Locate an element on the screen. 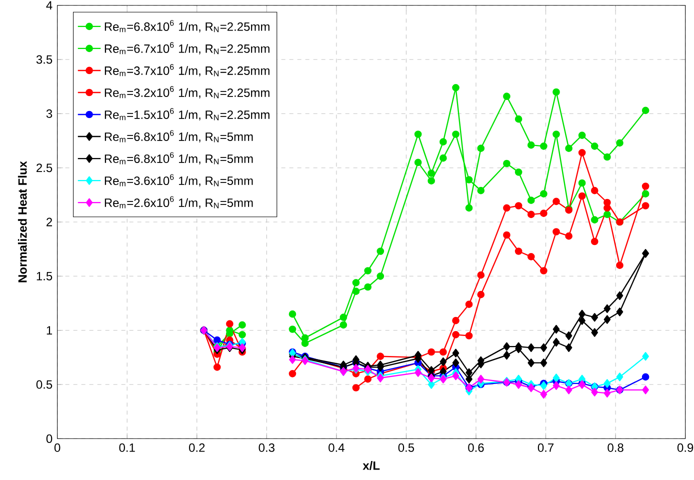 Image resolution: width=694 pixels, height=480 pixels. x-tick-label: 0.4 is located at coordinates (336, 447).